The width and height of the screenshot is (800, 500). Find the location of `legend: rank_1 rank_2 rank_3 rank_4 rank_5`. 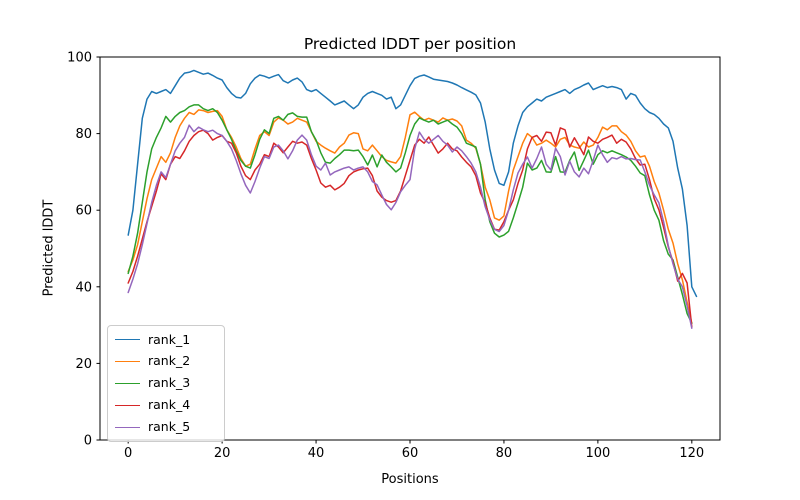

legend: rank_1 rank_2 rank_3 rank_4 rank_5 is located at coordinates (166, 383).